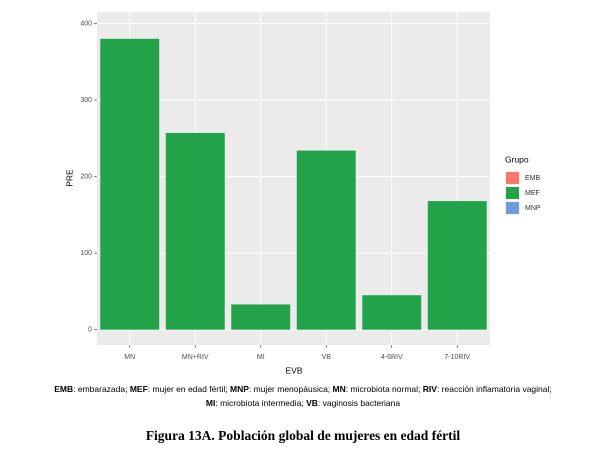 The image size is (607, 457). I want to click on y-tick-label: 400, so click(86, 23).